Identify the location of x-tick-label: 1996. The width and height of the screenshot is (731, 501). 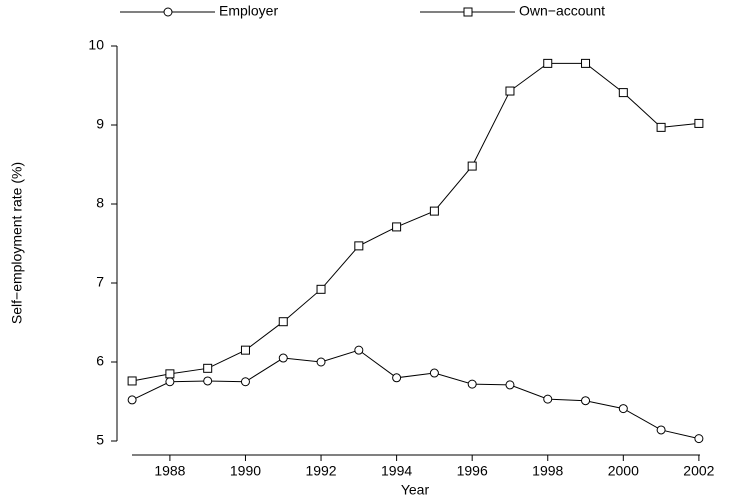
(472, 471).